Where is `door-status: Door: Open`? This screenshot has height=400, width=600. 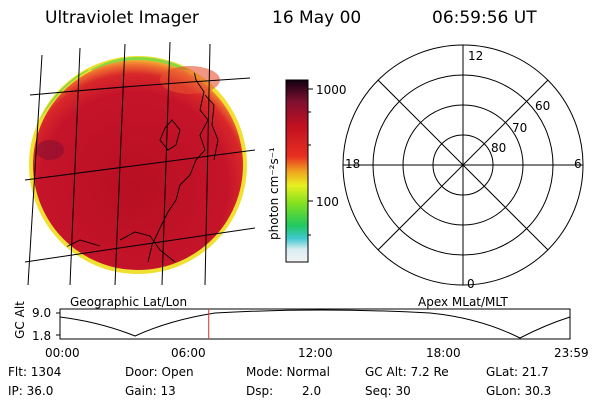
door-status: Door: Open is located at coordinates (159, 372).